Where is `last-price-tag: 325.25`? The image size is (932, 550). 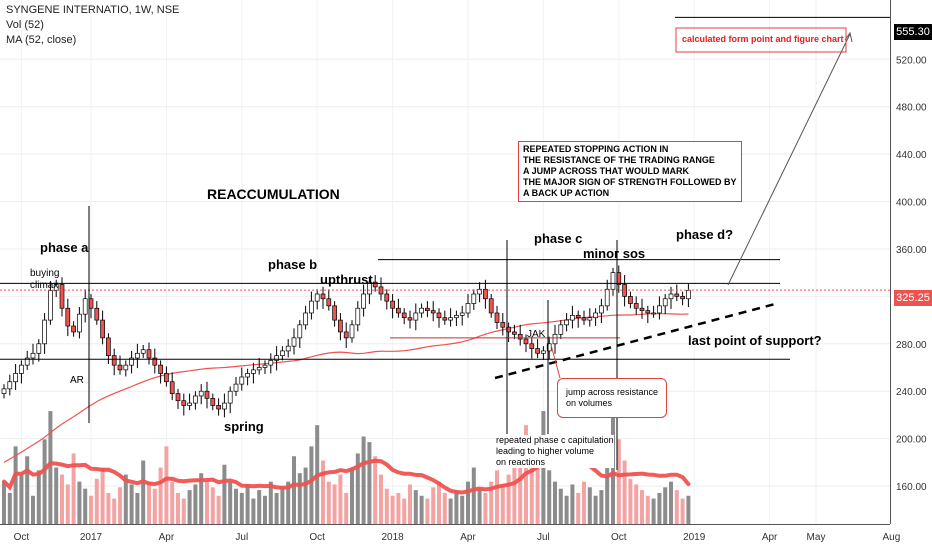 last-price-tag: 325.25 is located at coordinates (913, 298).